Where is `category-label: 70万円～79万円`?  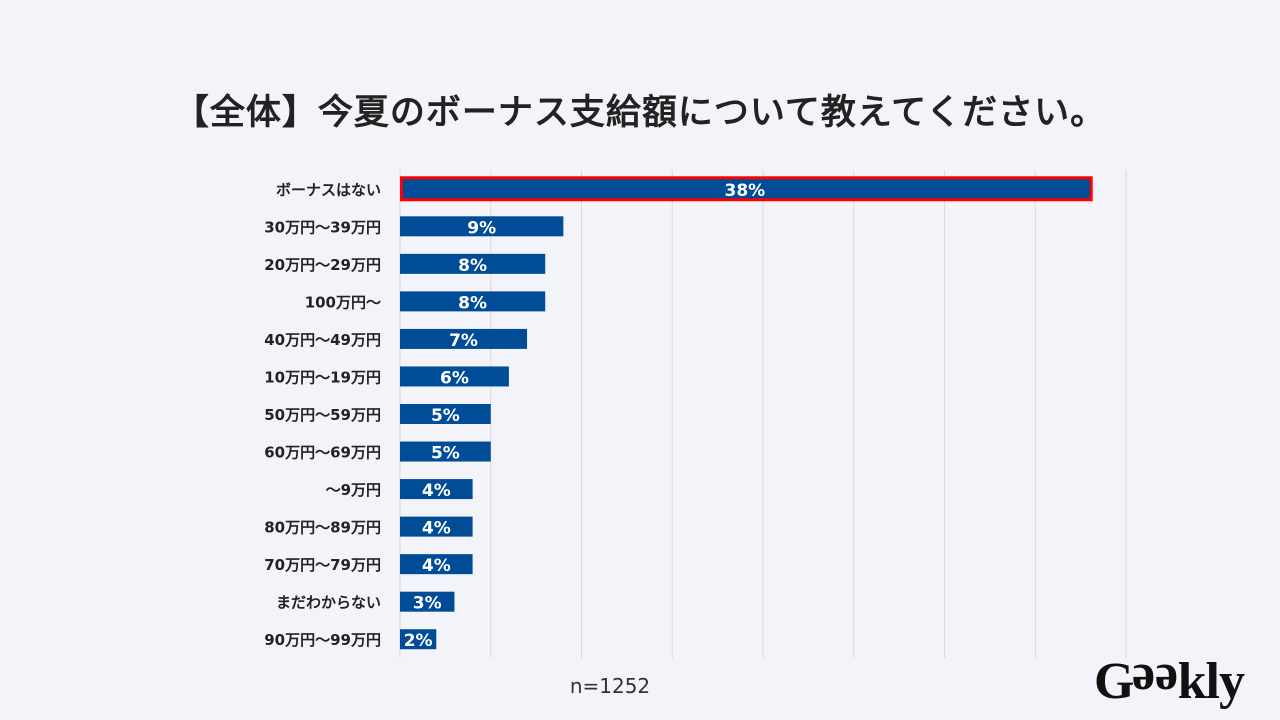 category-label: 70万円～79万円 is located at coordinates (322, 565).